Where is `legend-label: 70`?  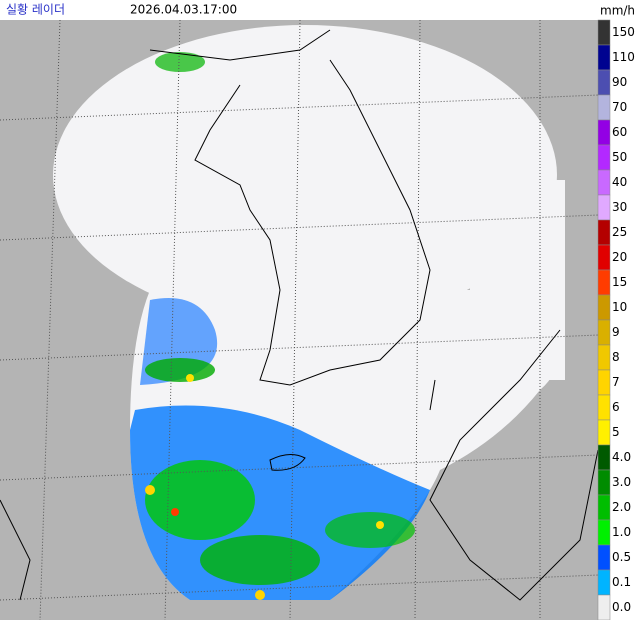 legend-label: 70 is located at coordinates (619, 107).